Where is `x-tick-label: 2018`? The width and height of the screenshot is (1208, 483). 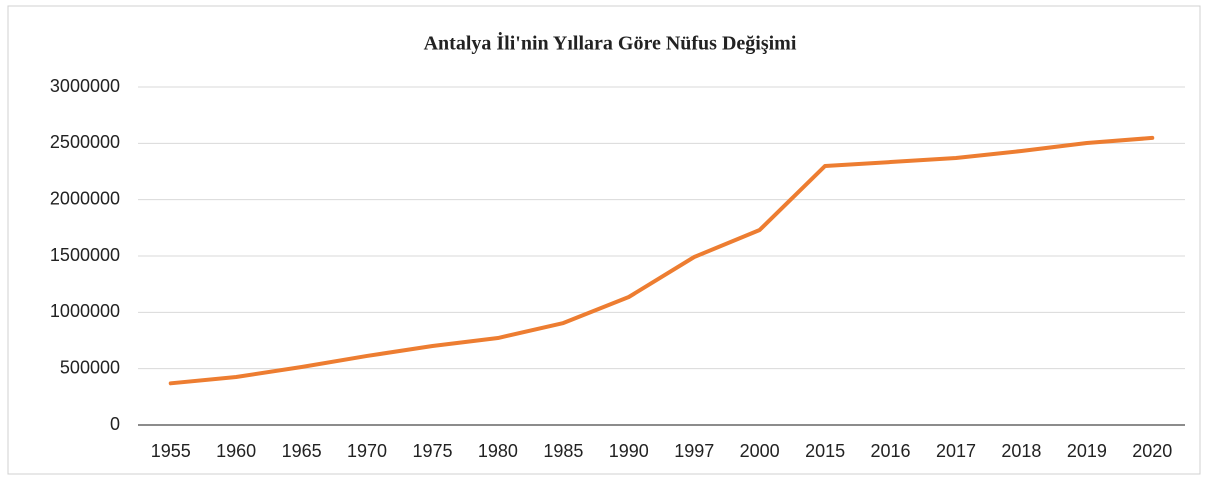
x-tick-label: 2018 is located at coordinates (1021, 451).